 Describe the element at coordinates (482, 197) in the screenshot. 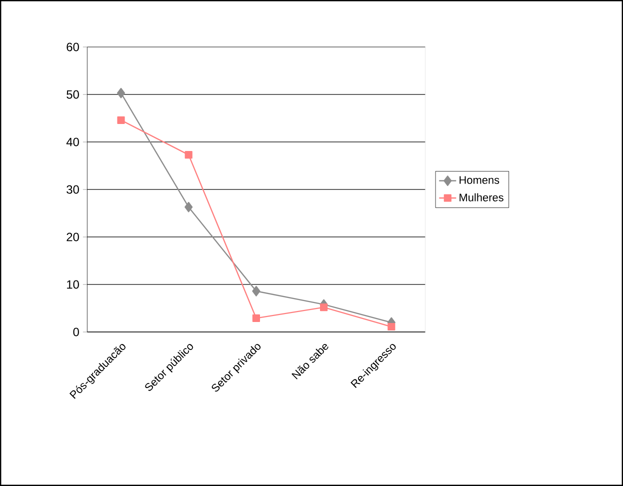

I see `legend-label: Mulheres` at that location.